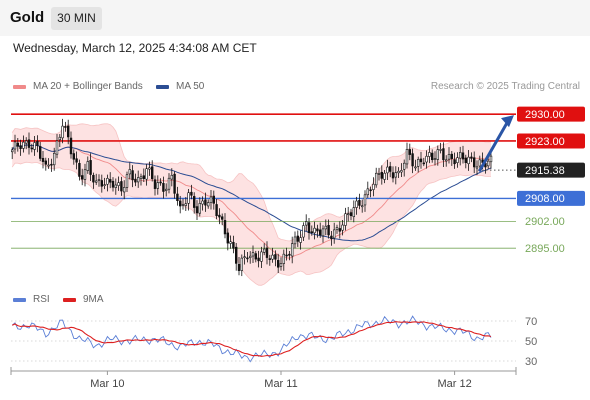 The width and height of the screenshot is (590, 400). I want to click on main-legend-item-ma50: MA 50, so click(180, 86).